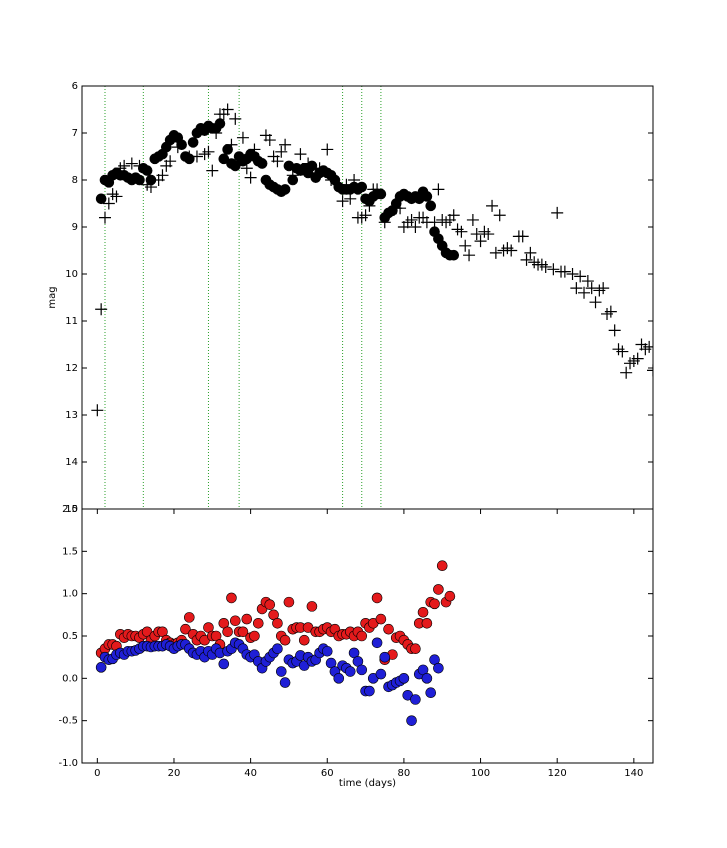  I want to click on y-tick-label: 0.0, so click(70, 678).